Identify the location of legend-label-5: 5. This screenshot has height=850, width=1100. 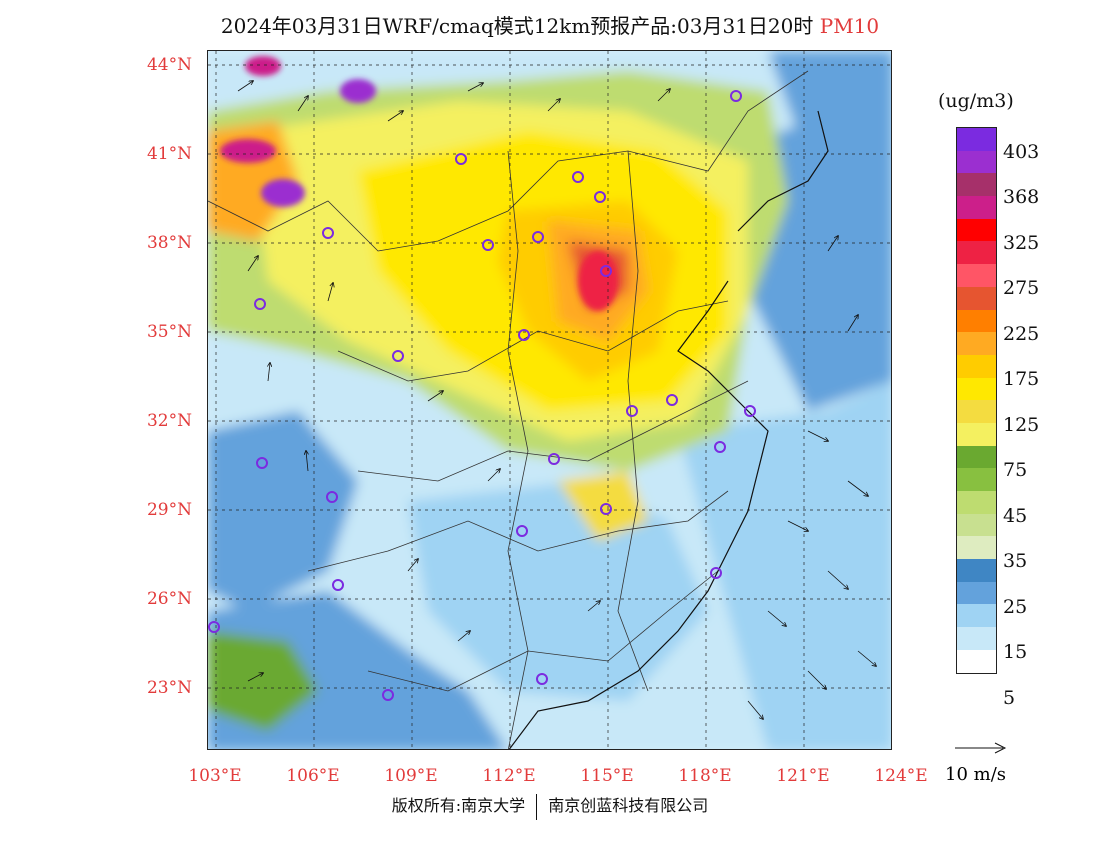
(1009, 698).